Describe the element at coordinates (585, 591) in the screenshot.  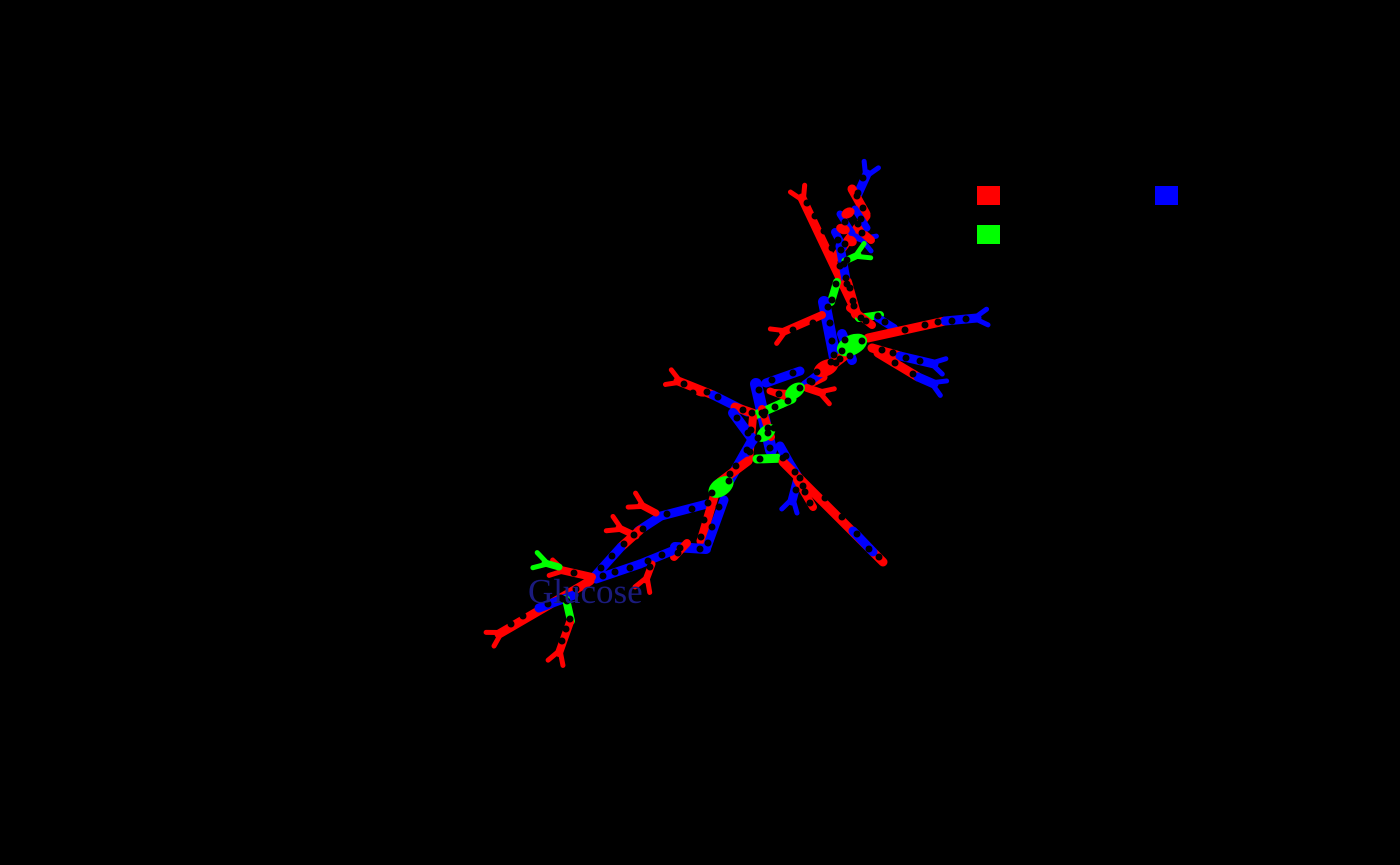
I see `glucose-label: Glucose` at that location.